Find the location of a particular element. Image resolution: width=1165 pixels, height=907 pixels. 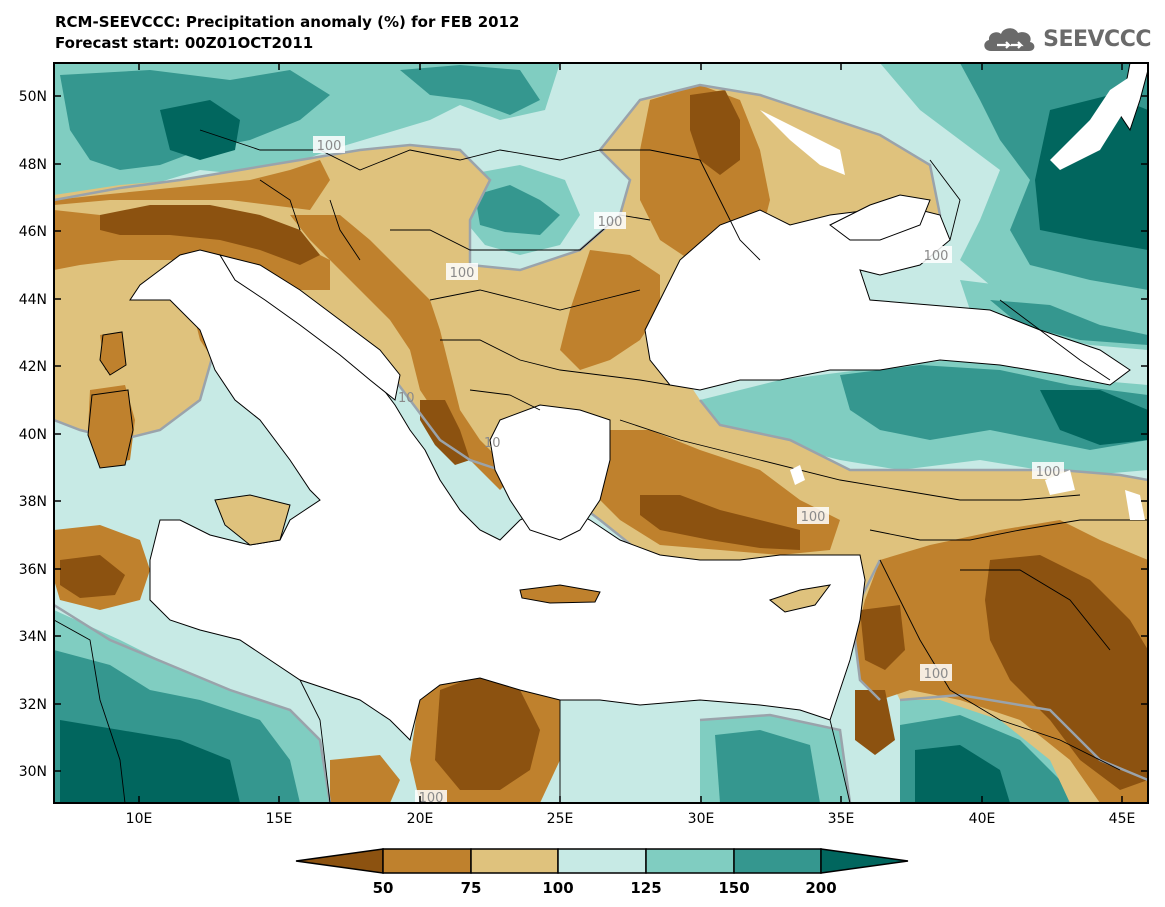

sicily-island is located at coordinates (252, 520).